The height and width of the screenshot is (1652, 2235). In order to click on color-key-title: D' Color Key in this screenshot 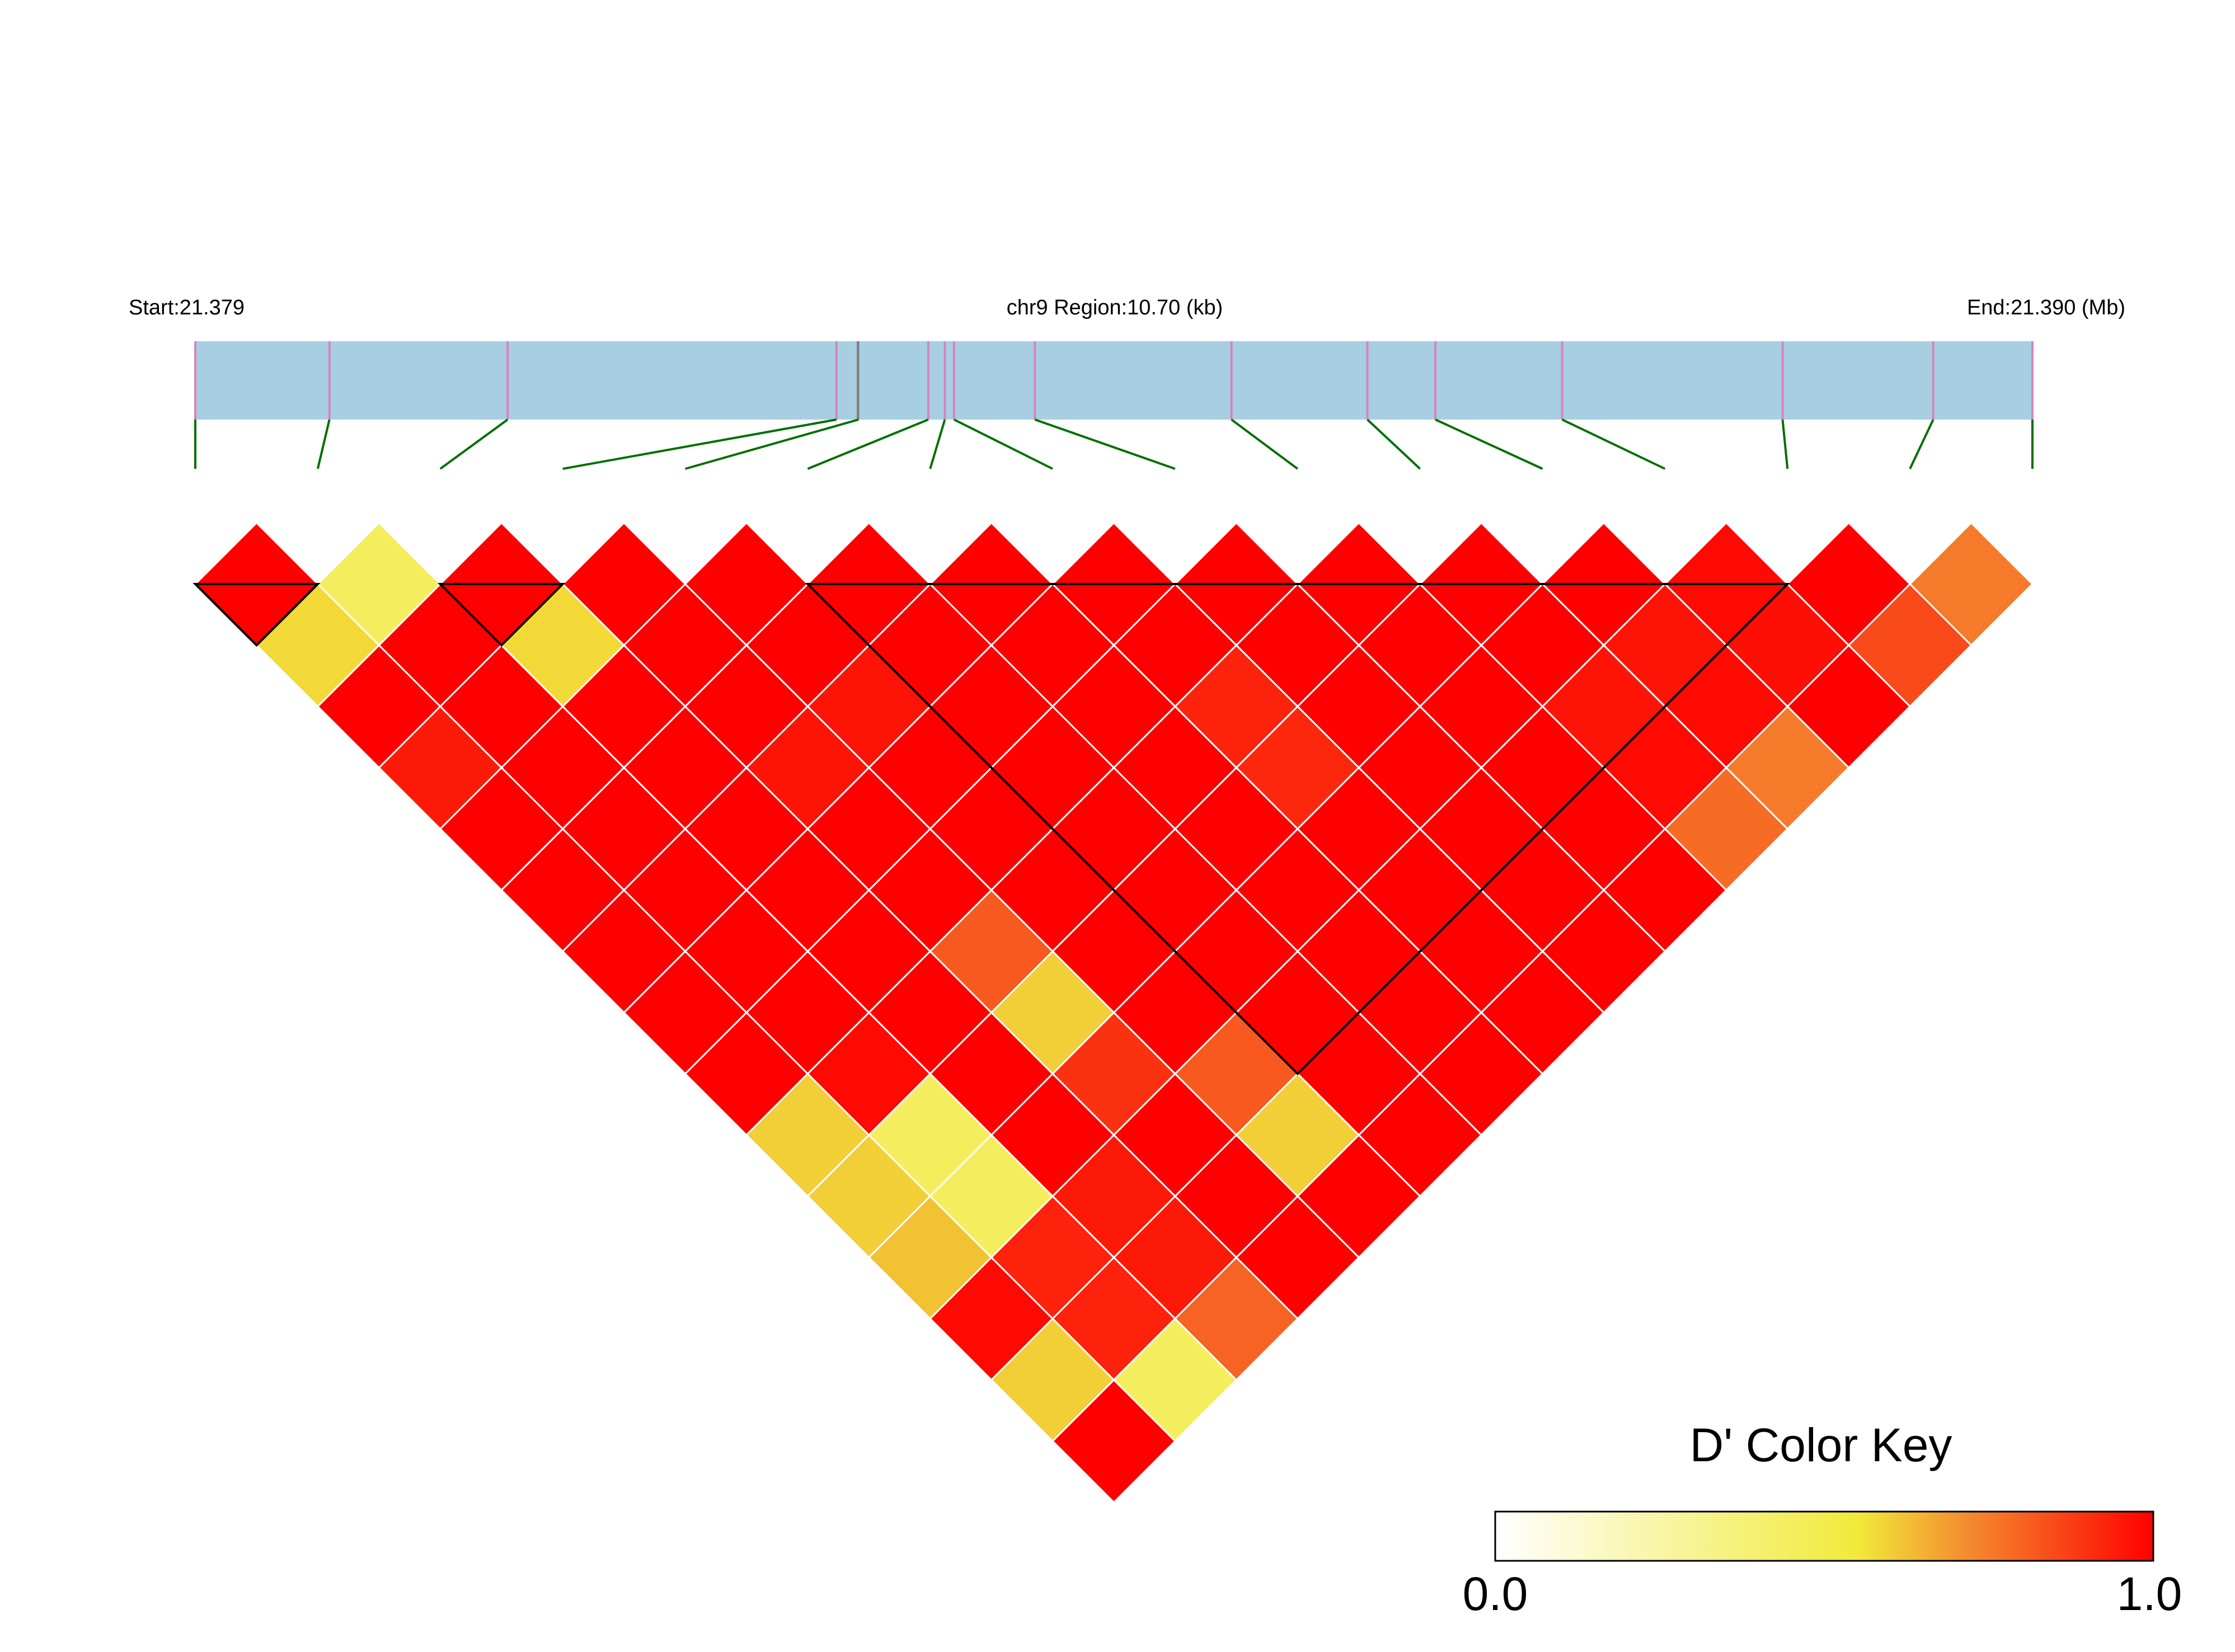, I will do `click(1821, 1445)`.